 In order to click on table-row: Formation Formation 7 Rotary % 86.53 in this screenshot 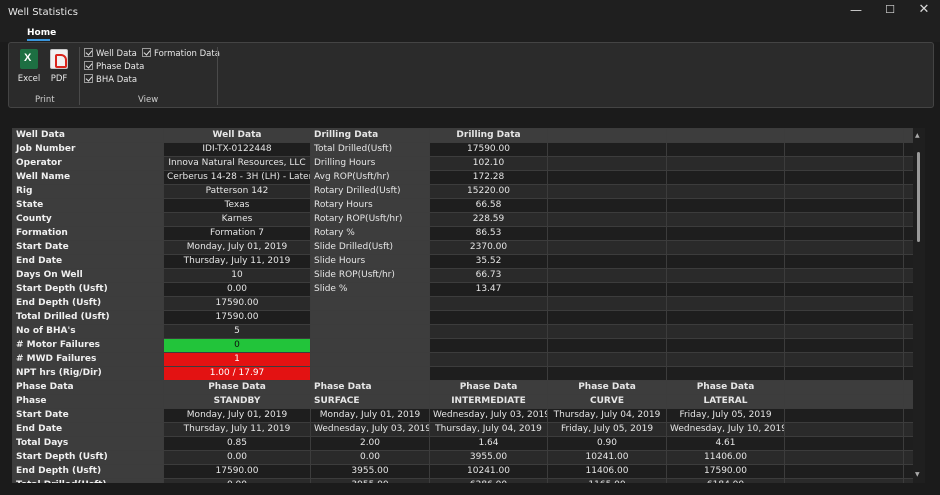, I will do `click(462, 233)`.